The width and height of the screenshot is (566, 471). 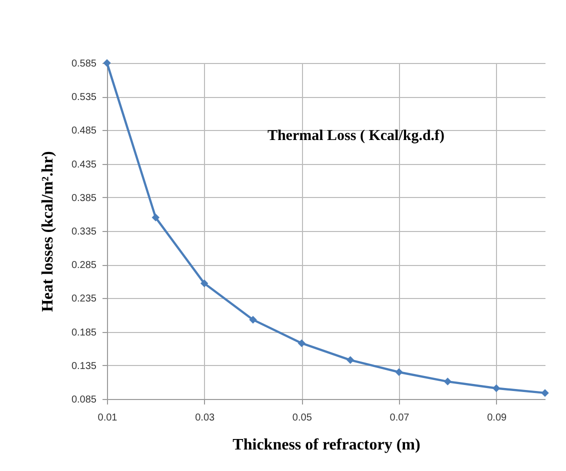 What do you see at coordinates (205, 418) in the screenshot?
I see `x-tick-label: 0.03` at bounding box center [205, 418].